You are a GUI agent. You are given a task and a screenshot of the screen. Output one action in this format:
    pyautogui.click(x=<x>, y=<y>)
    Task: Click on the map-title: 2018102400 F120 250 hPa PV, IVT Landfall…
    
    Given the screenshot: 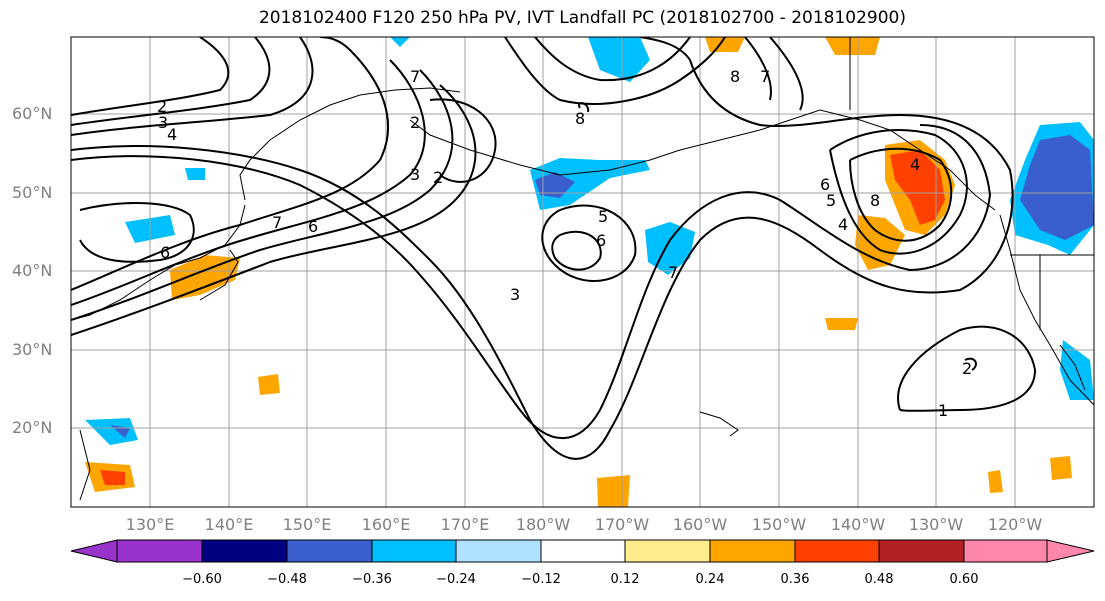 What is the action you would take?
    pyautogui.click(x=582, y=18)
    